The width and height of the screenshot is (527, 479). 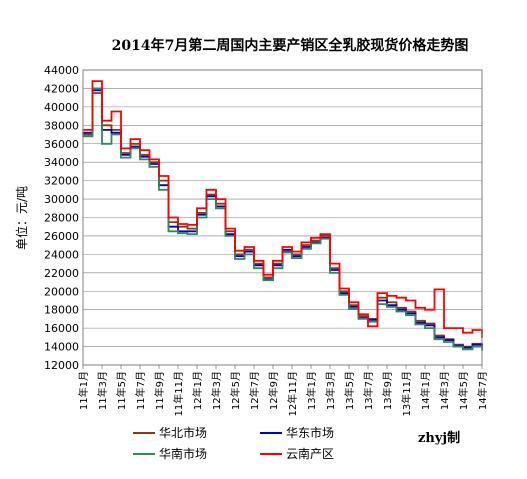 What do you see at coordinates (61, 107) in the screenshot?
I see `y-tick-label: 40000` at bounding box center [61, 107].